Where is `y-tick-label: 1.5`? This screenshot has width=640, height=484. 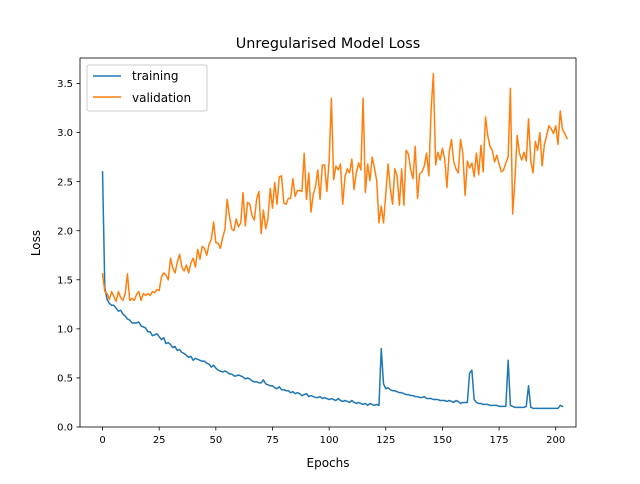
y-tick-label: 1.5 is located at coordinates (65, 280).